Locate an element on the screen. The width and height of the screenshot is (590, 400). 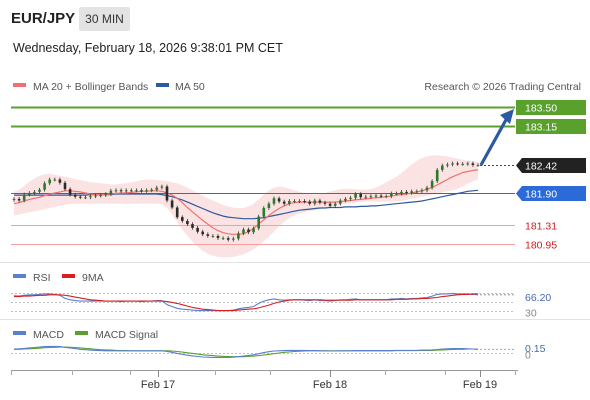
rsi-line is located at coordinates (246, 302).